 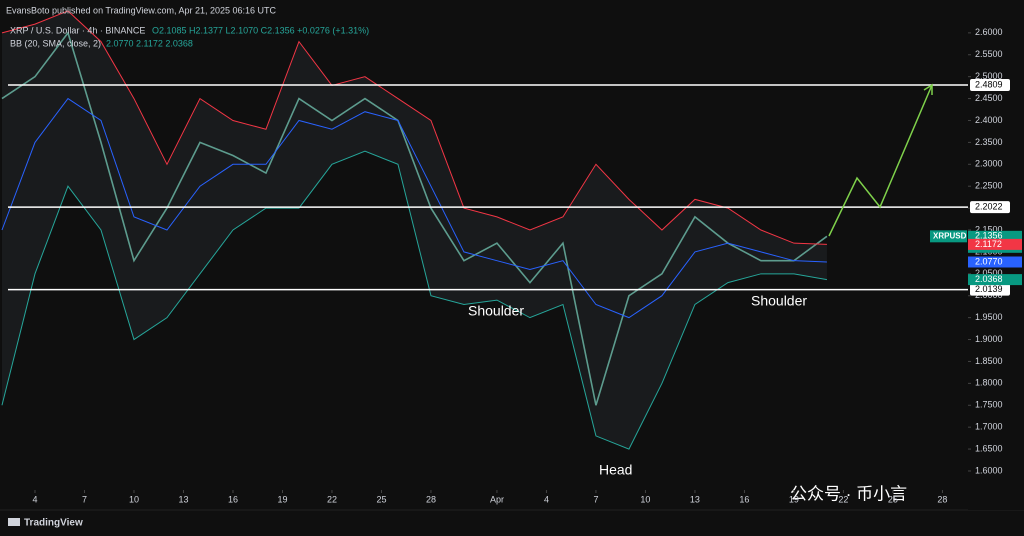 What do you see at coordinates (989, 32) in the screenshot?
I see `y-tick-label: 2.6000` at bounding box center [989, 32].